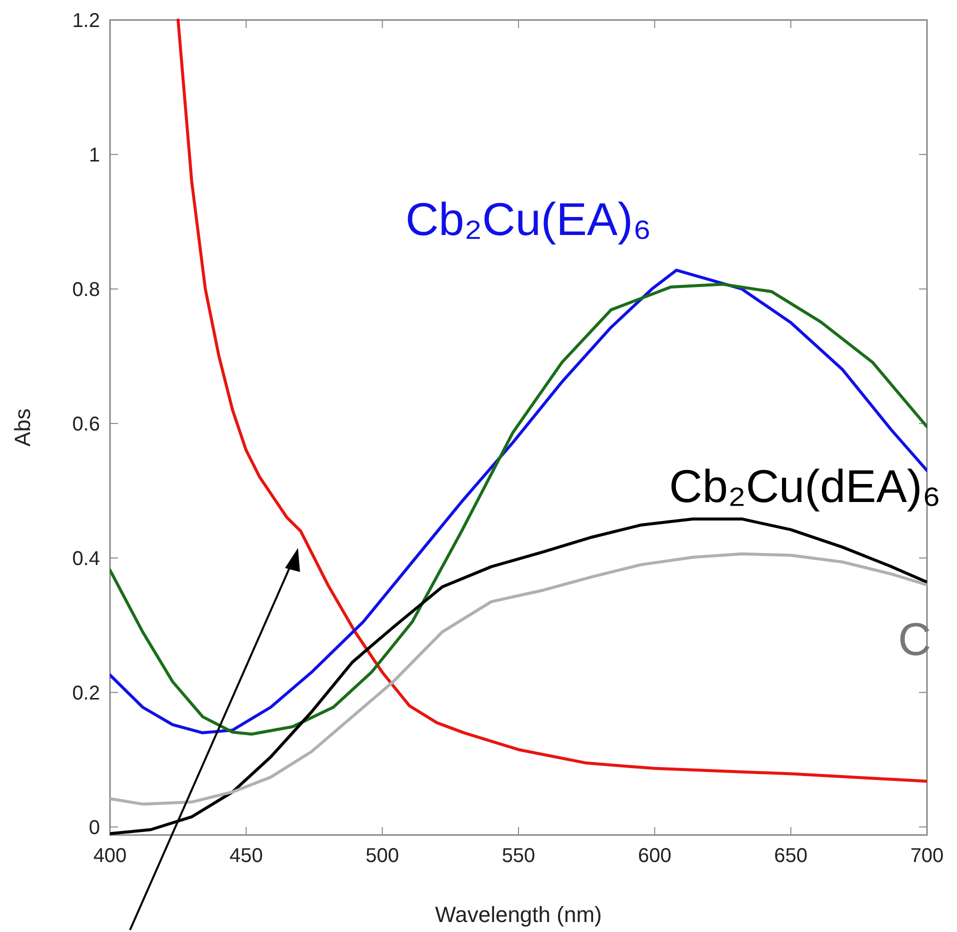  What do you see at coordinates (927, 856) in the screenshot?
I see `x-tick-label: 700` at bounding box center [927, 856].